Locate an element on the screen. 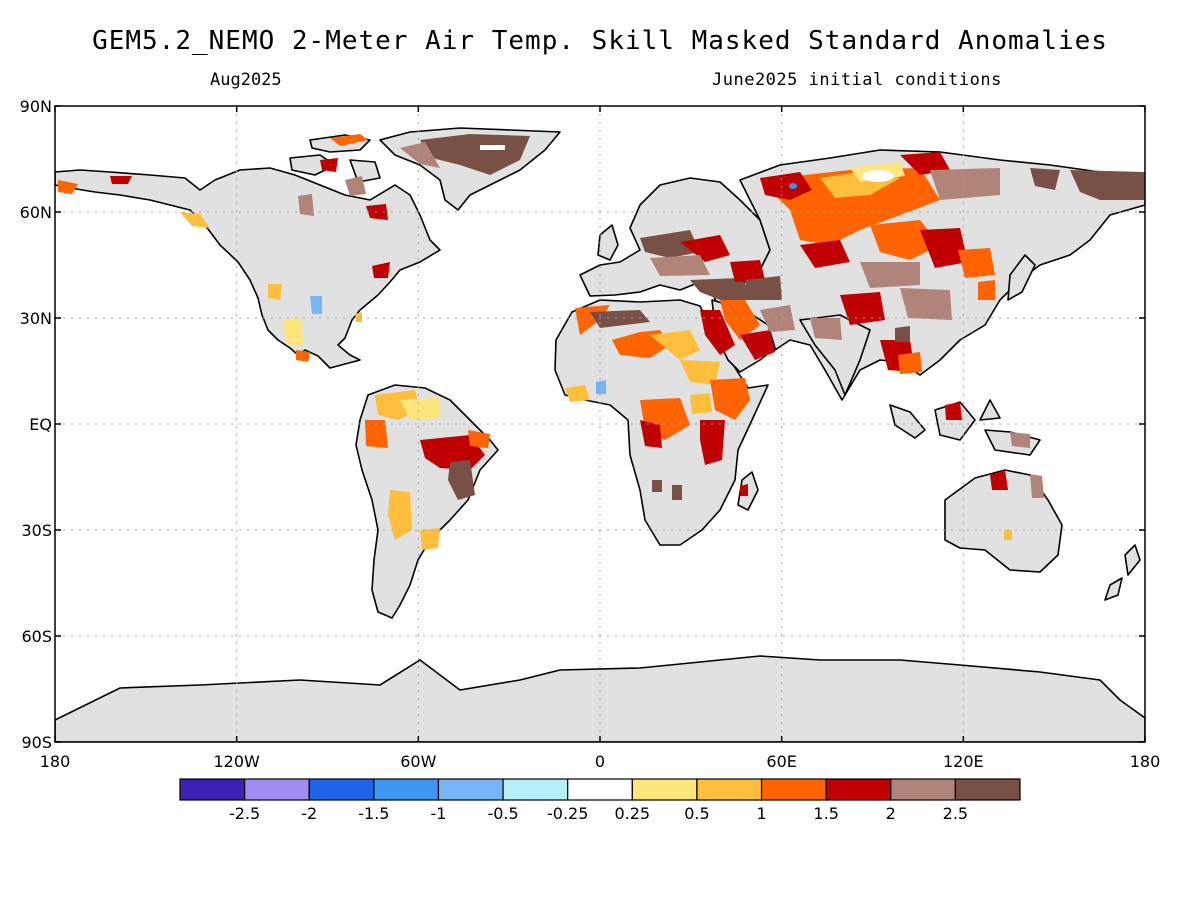 This screenshot has width=1200, height=900. british-isles-landmass is located at coordinates (608, 242).